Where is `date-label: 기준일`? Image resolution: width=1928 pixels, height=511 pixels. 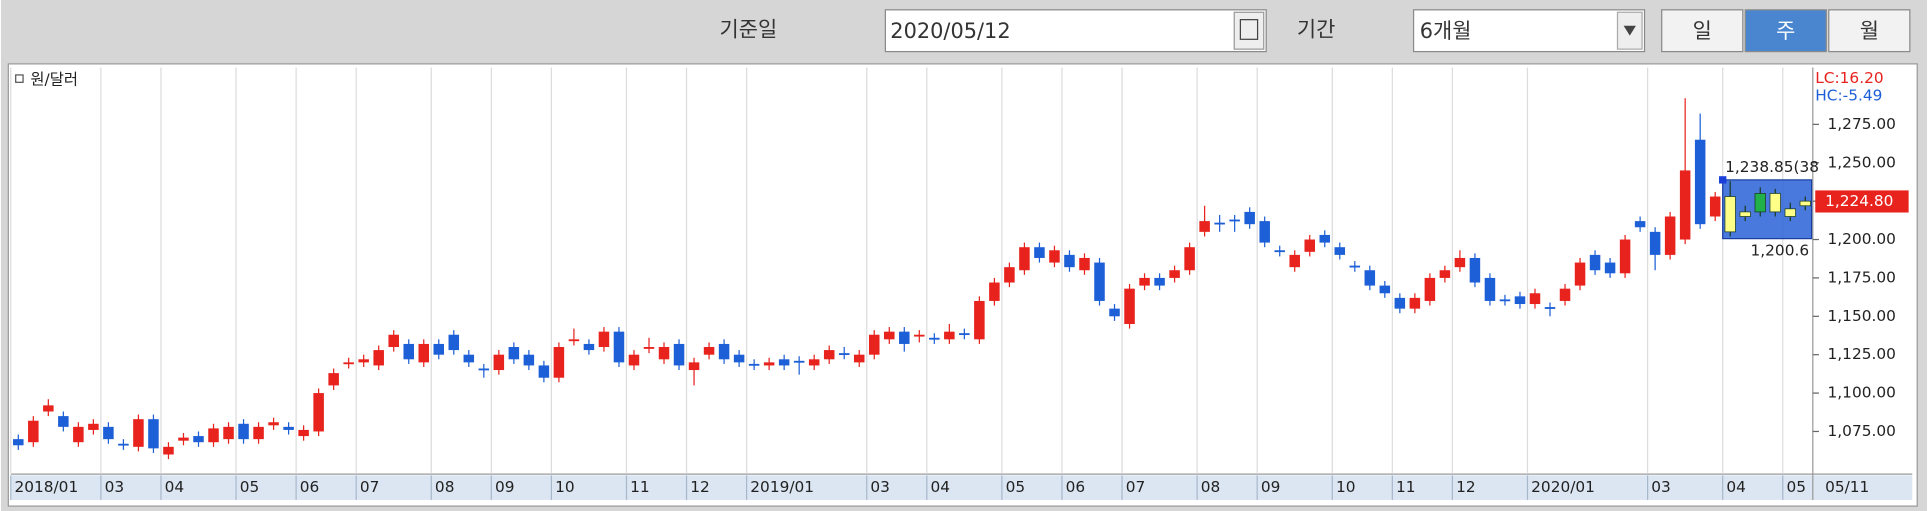
date-label: 기준일 is located at coordinates (749, 30).